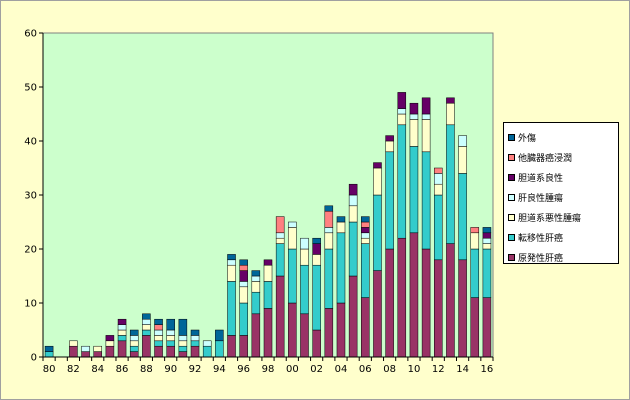 The height and width of the screenshot is (400, 630). What do you see at coordinates (122, 327) in the screenshot?
I see `bar-segment-86-s3` at bounding box center [122, 327].